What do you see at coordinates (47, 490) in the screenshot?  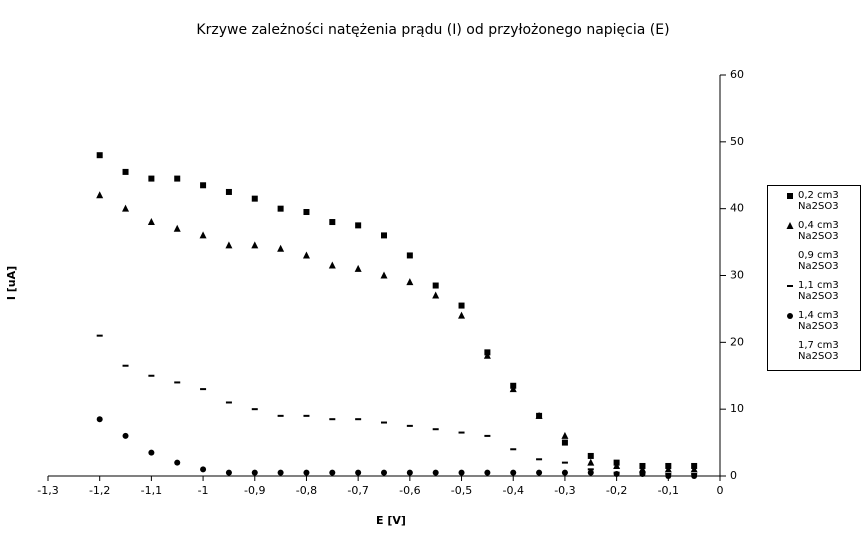 I see `x-tick-label: -1,3` at bounding box center [47, 490].